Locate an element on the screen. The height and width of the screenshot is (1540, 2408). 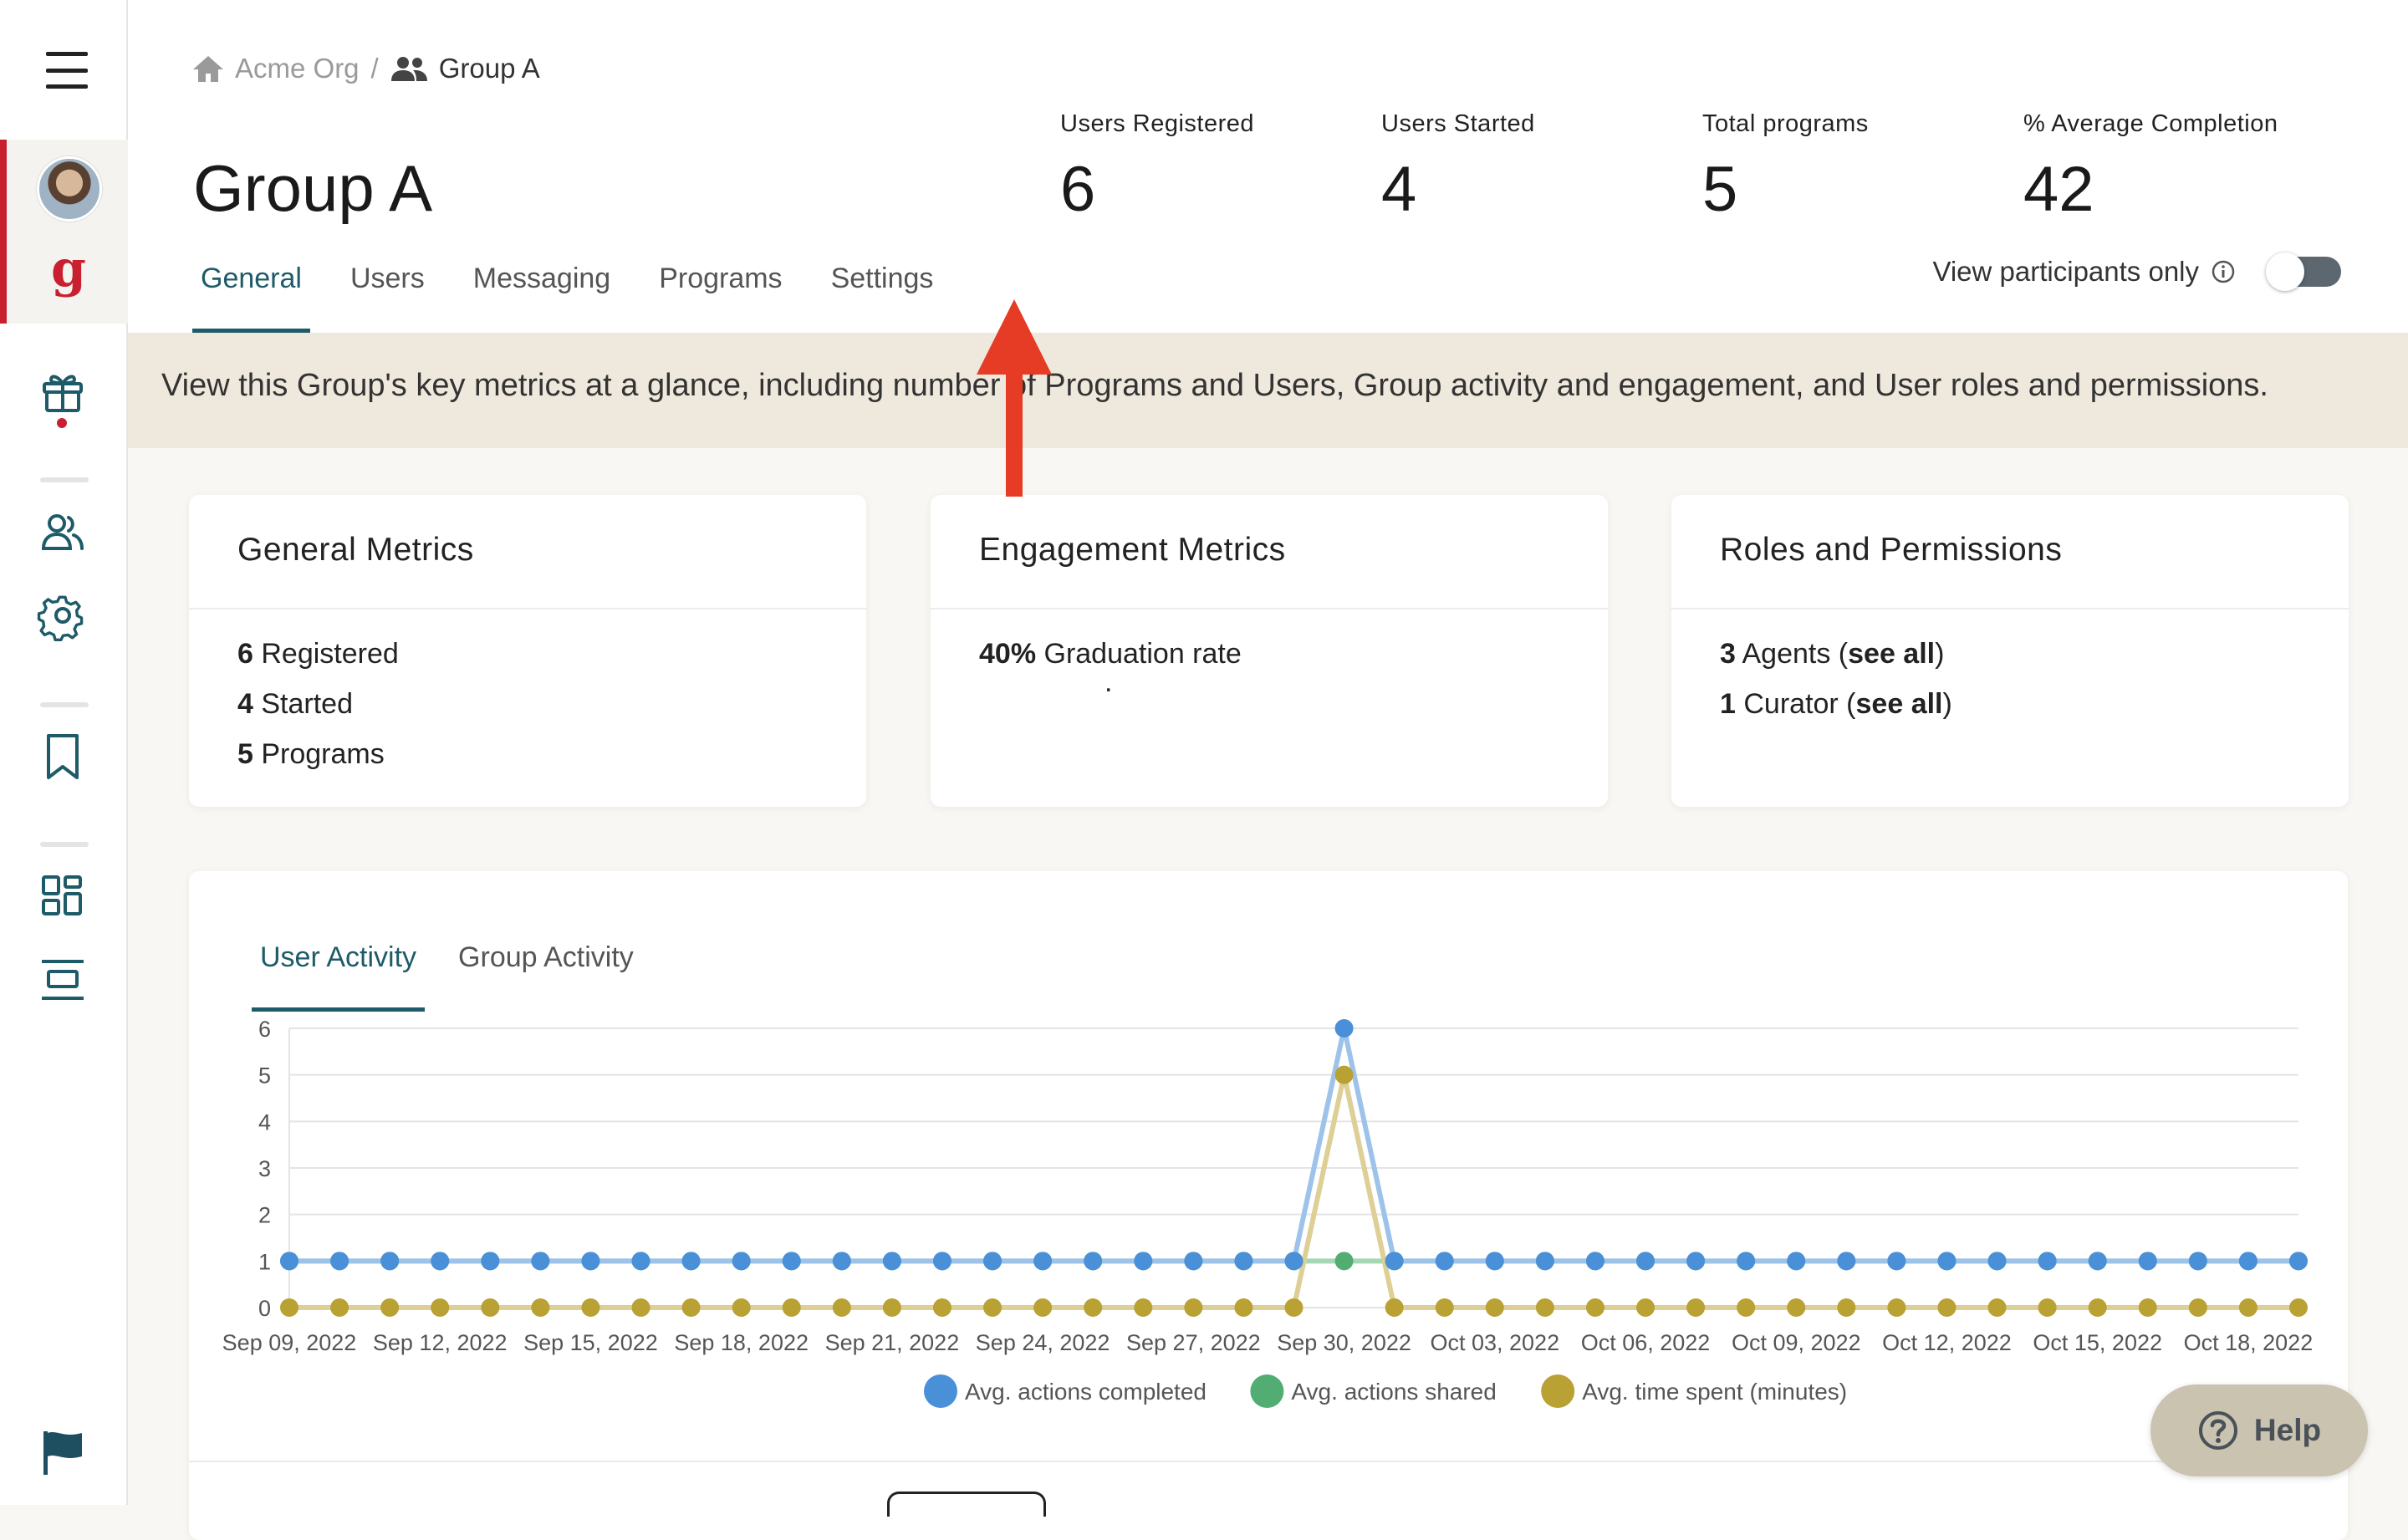
metric-row: 6 Registered is located at coordinates (552, 663).